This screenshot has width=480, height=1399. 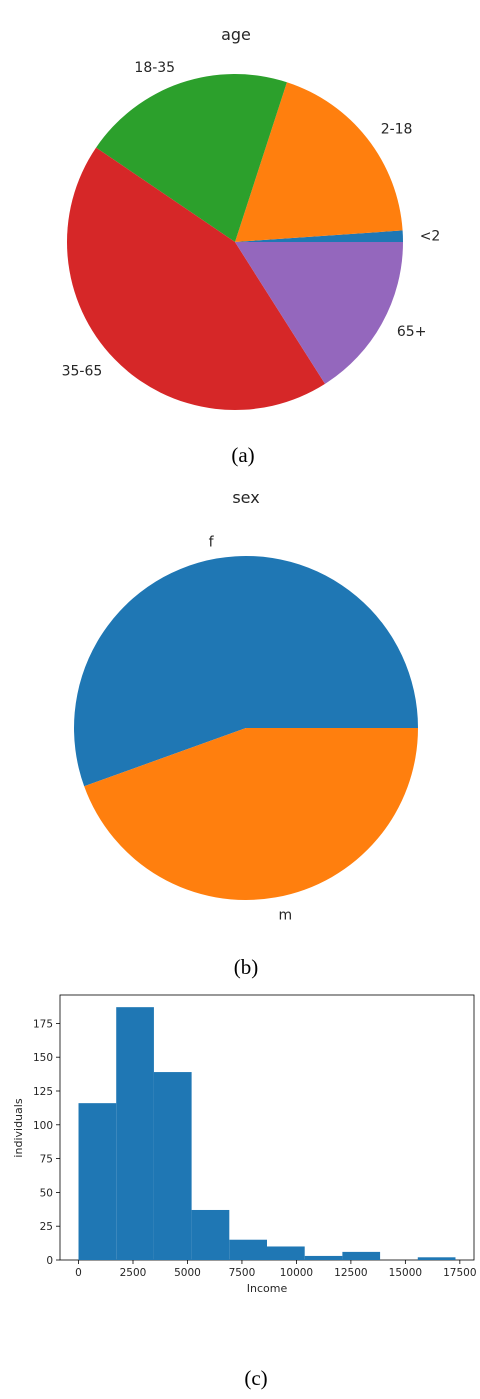 I want to click on x-tick-label: 10000, so click(x=296, y=1273).